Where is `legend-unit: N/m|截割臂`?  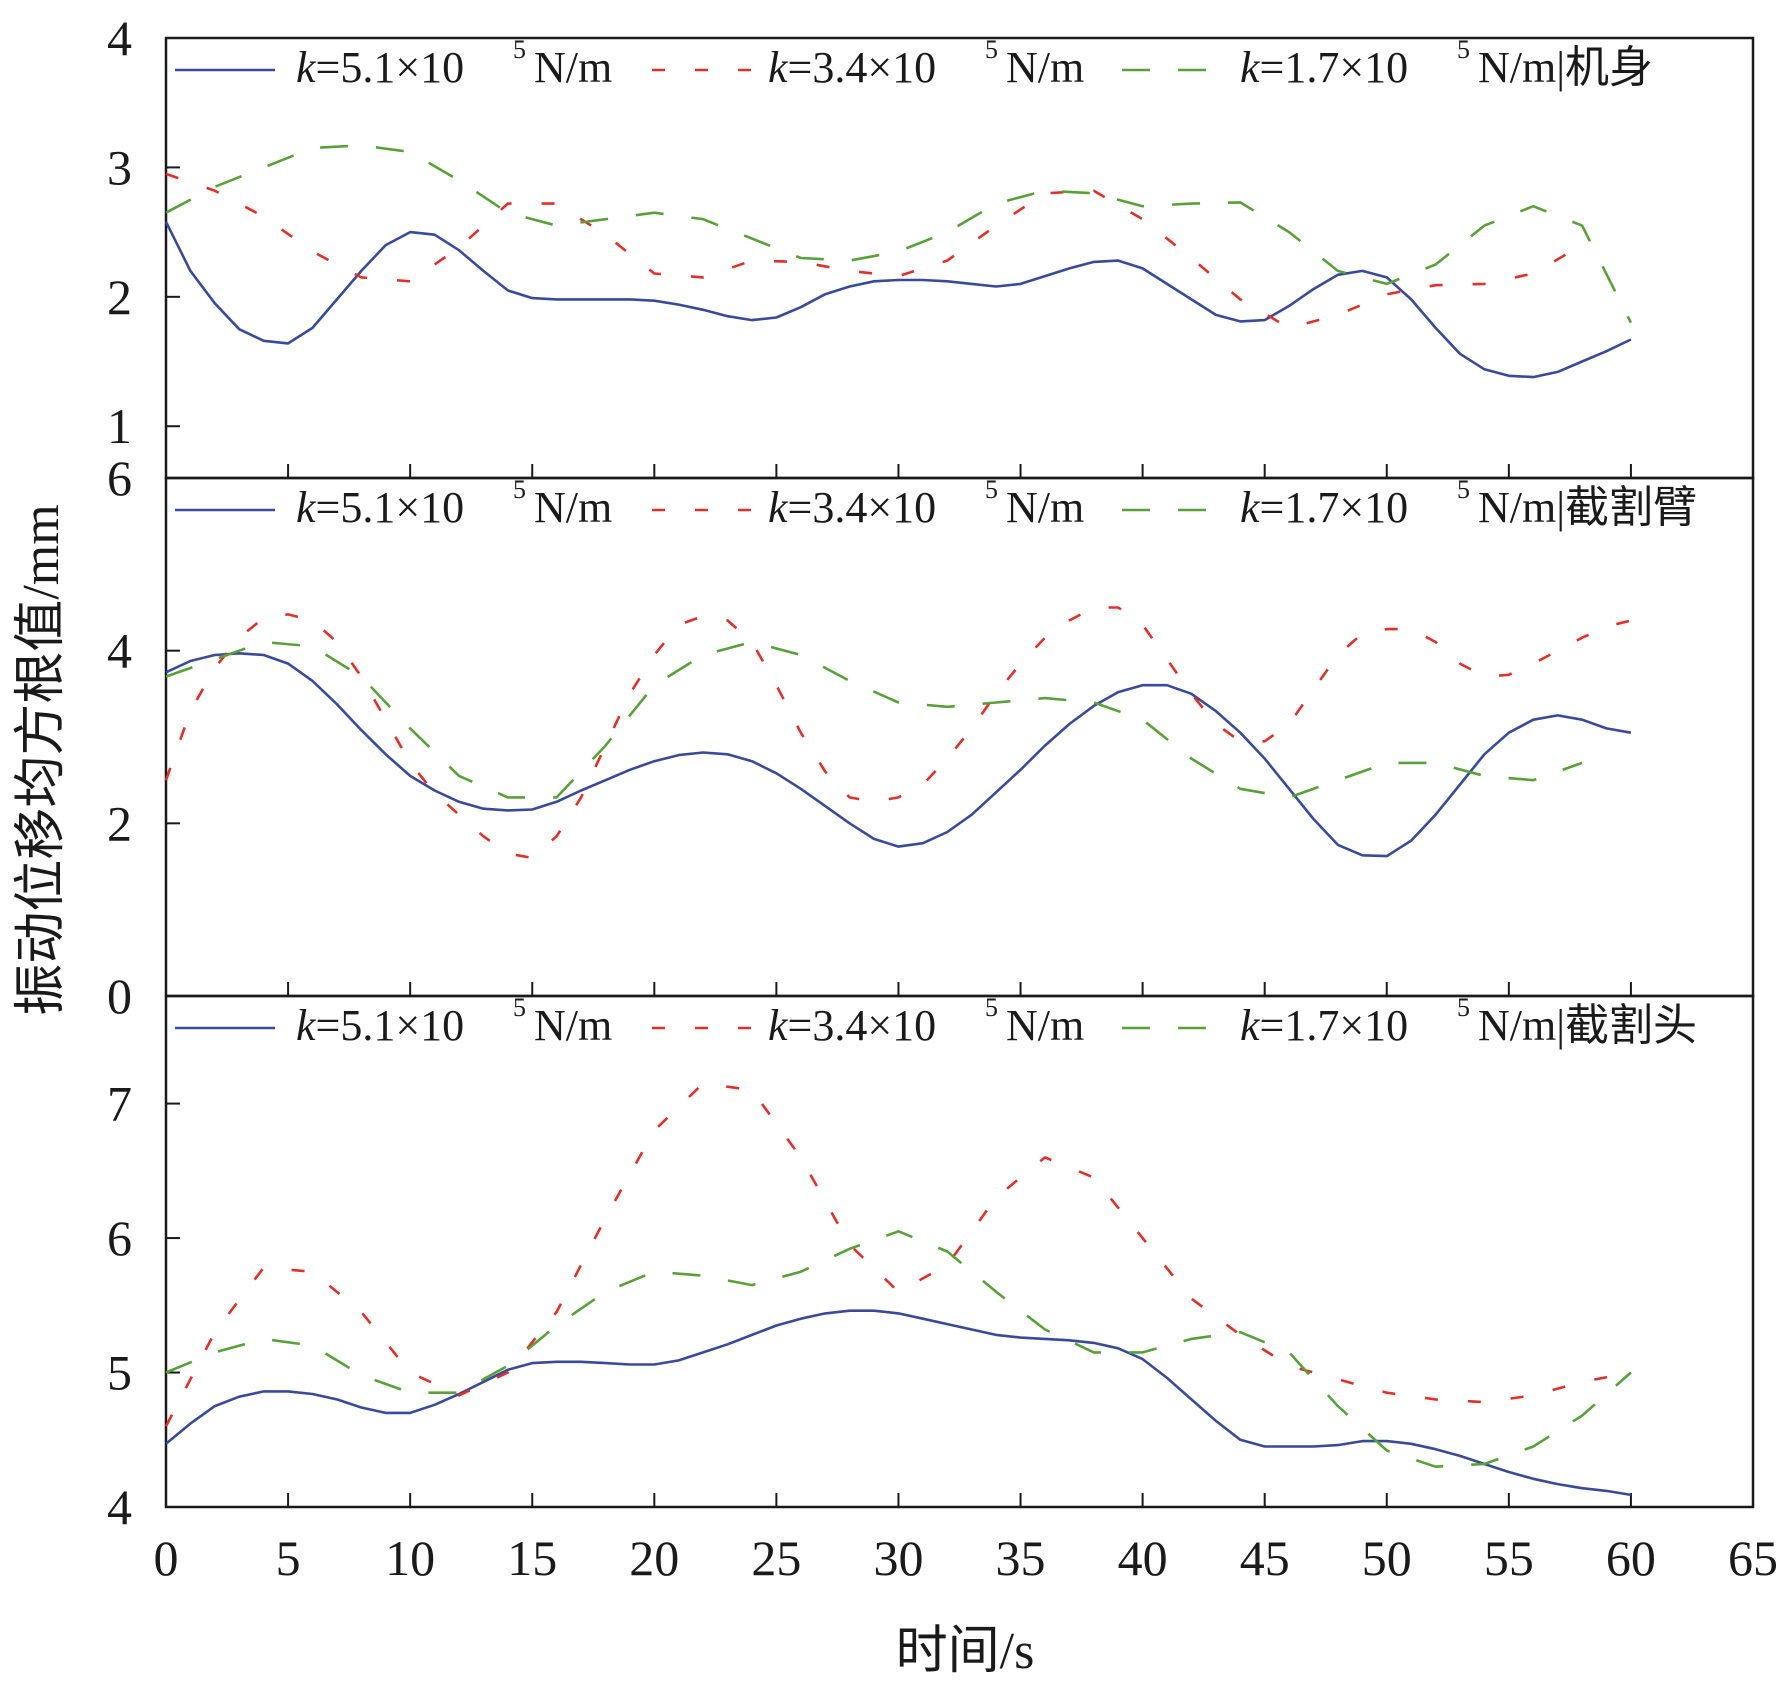 legend-unit: N/m|截割臂 is located at coordinates (1587, 507).